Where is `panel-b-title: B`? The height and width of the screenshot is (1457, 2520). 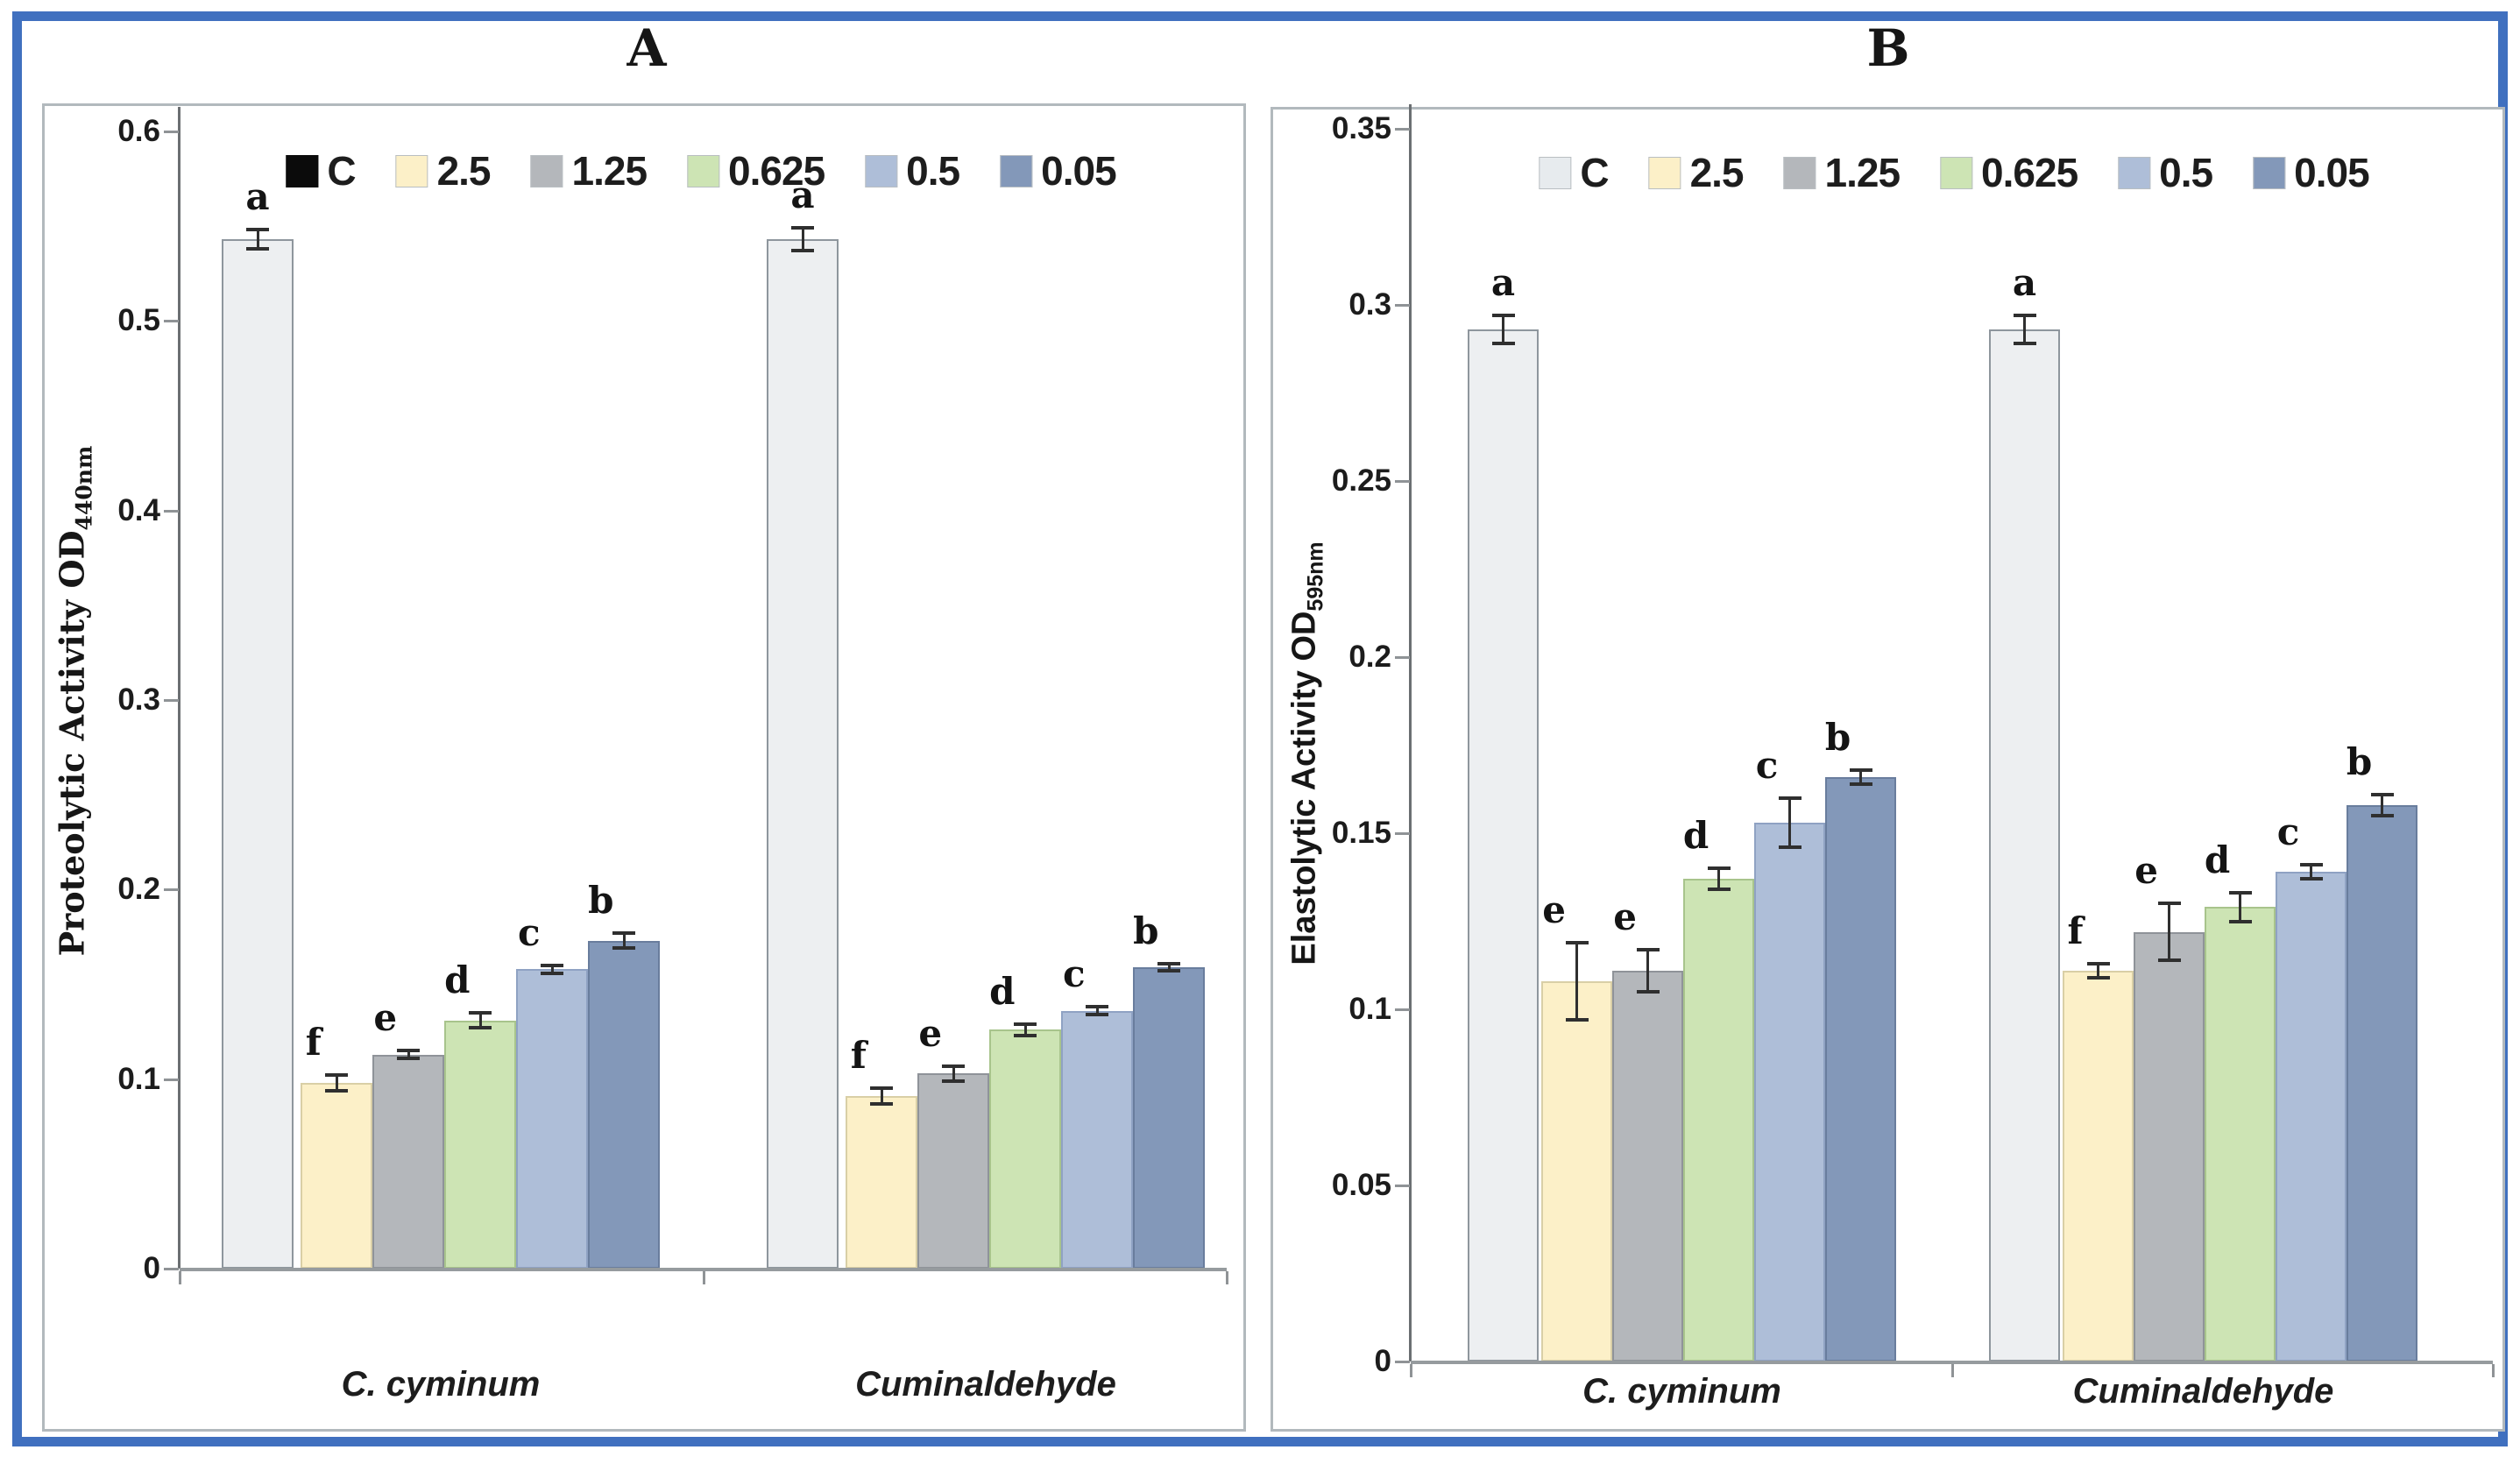
panel-b-title: B is located at coordinates (1888, 48).